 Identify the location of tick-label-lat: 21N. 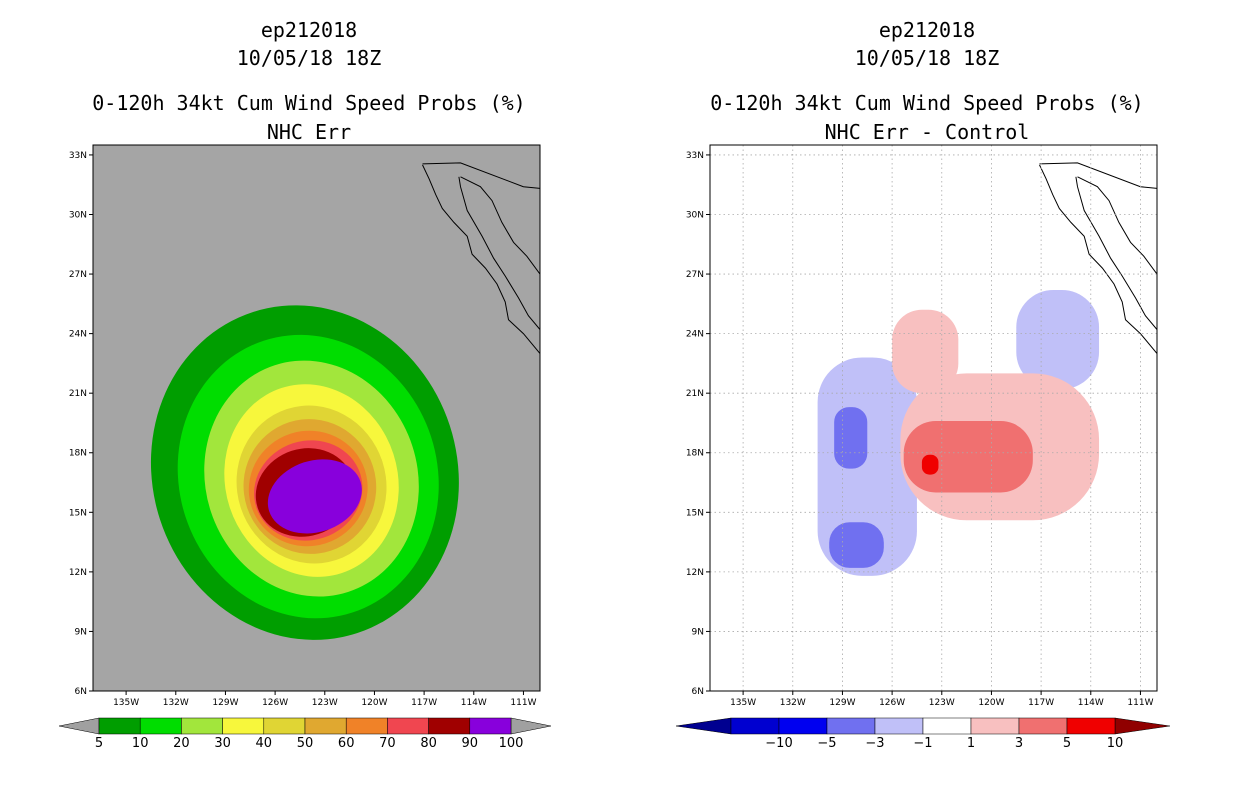
(695, 394).